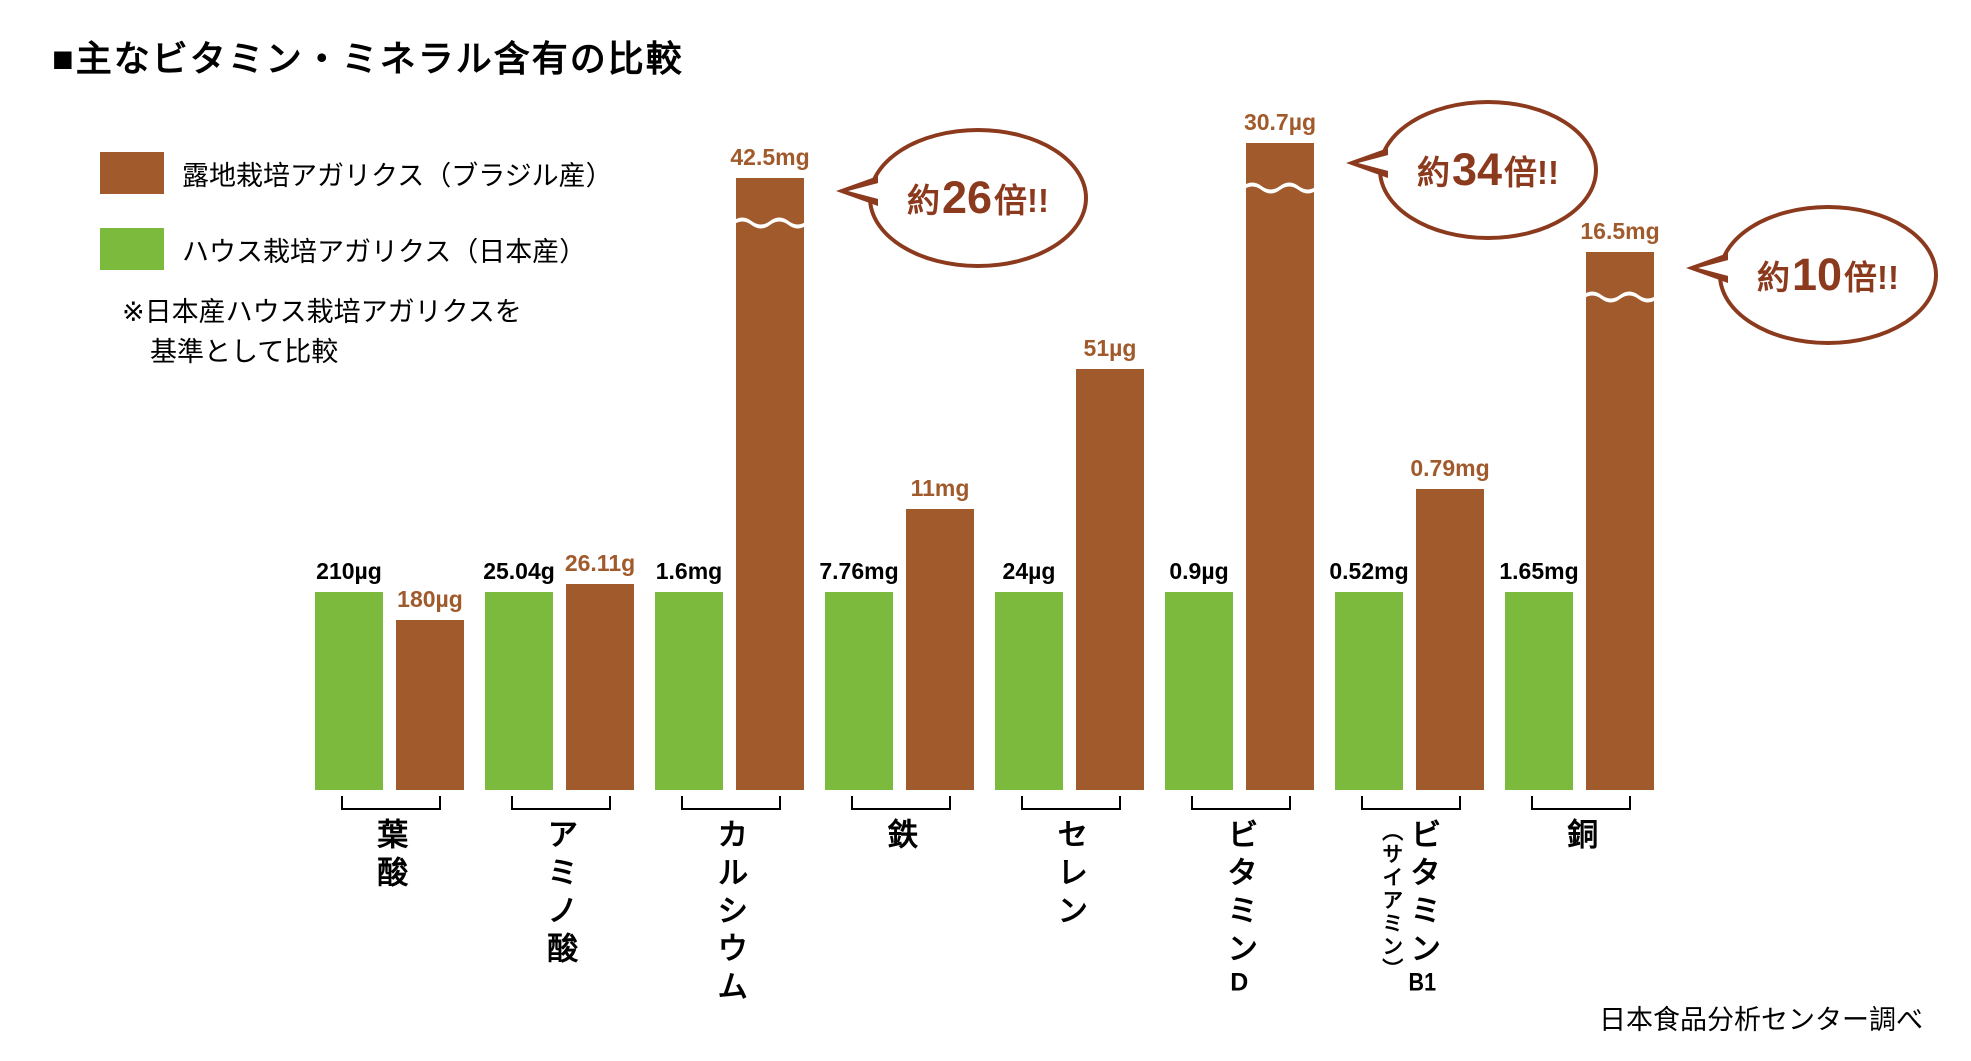 The image size is (1971, 1061). What do you see at coordinates (1199, 571) in the screenshot?
I see `house-value-label: 0.9µg` at bounding box center [1199, 571].